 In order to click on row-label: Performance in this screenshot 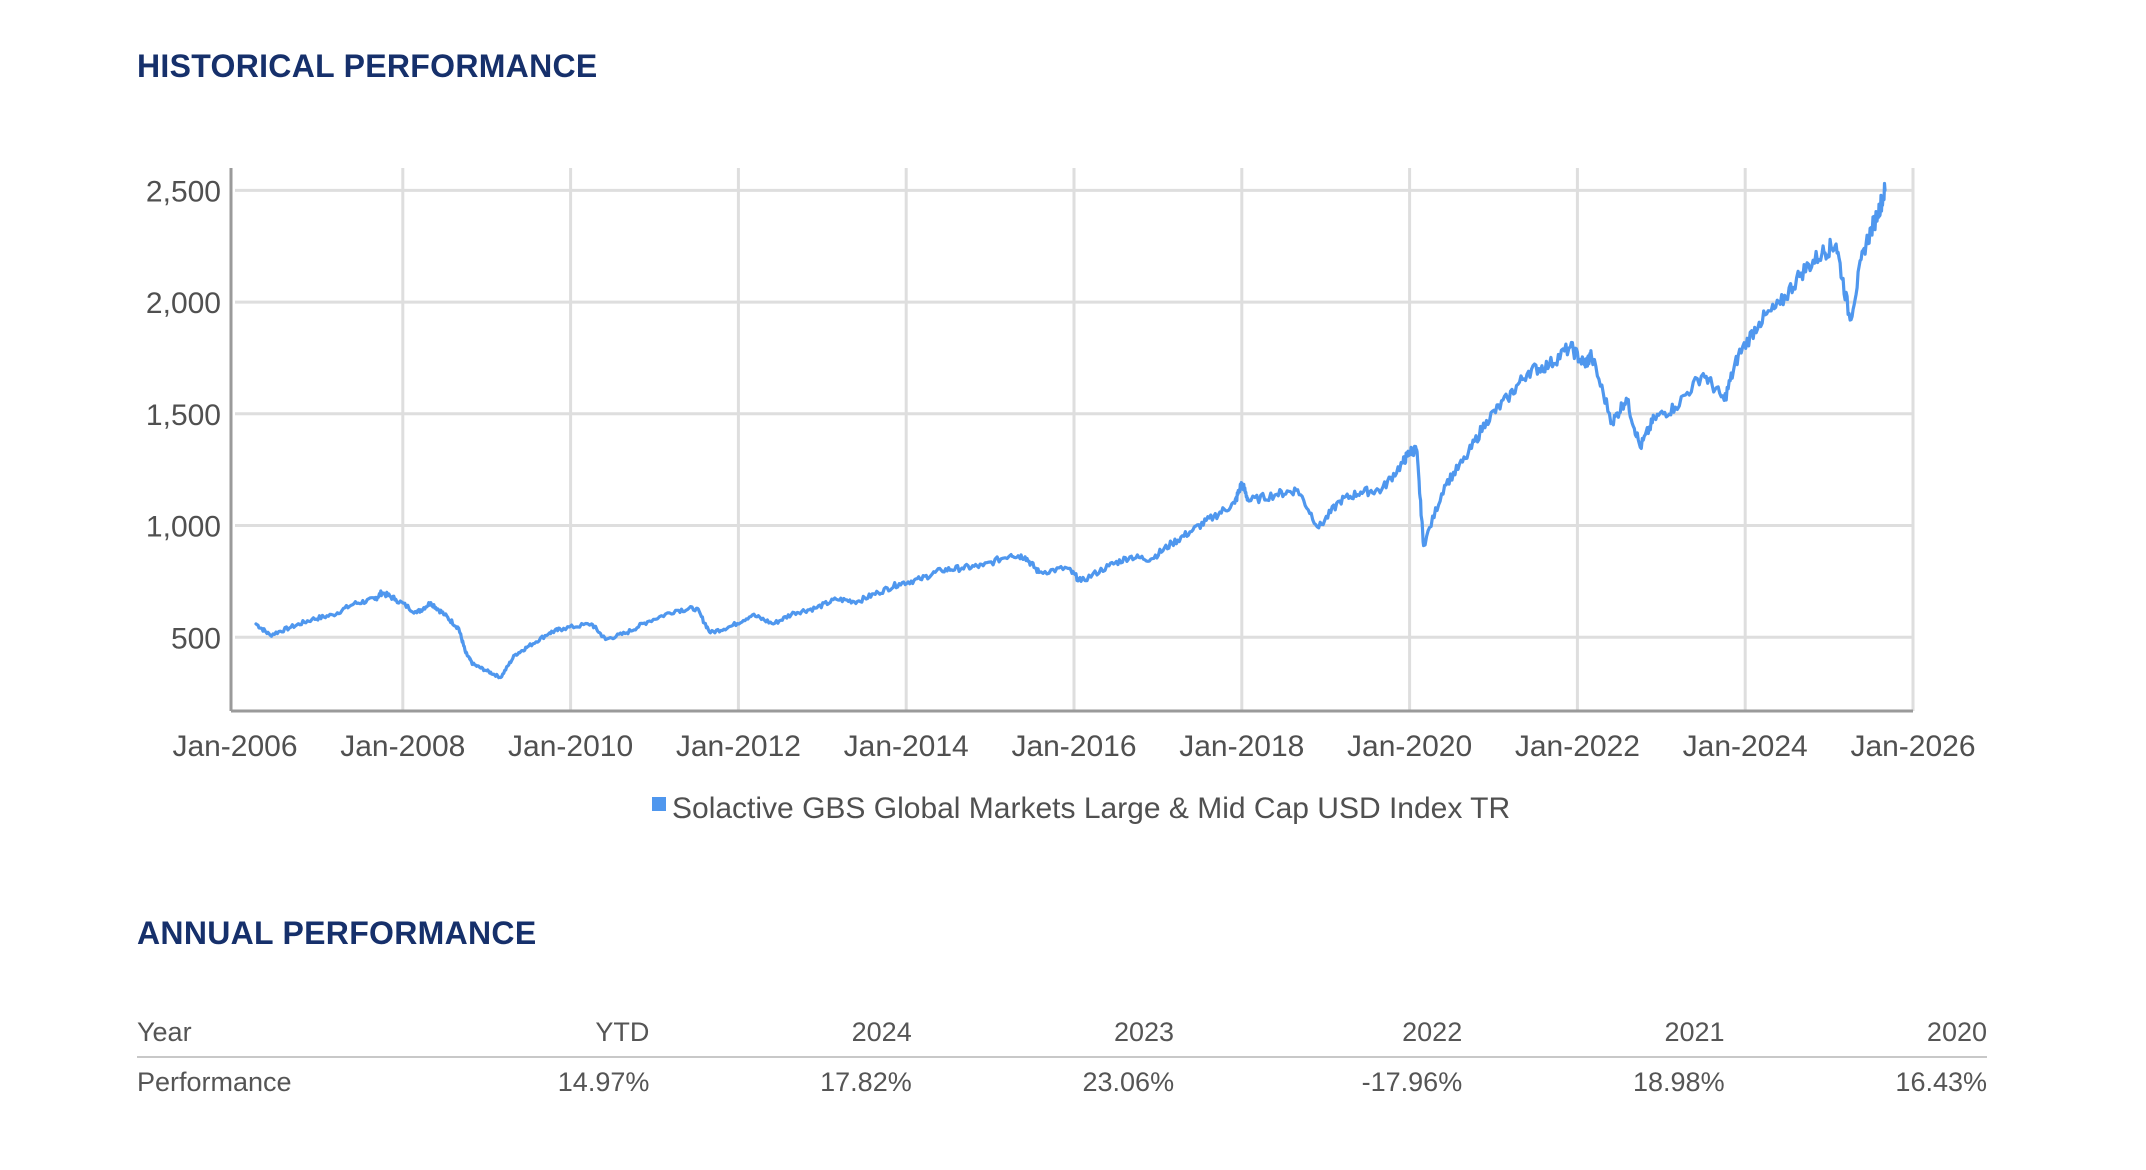, I will do `click(214, 1081)`.